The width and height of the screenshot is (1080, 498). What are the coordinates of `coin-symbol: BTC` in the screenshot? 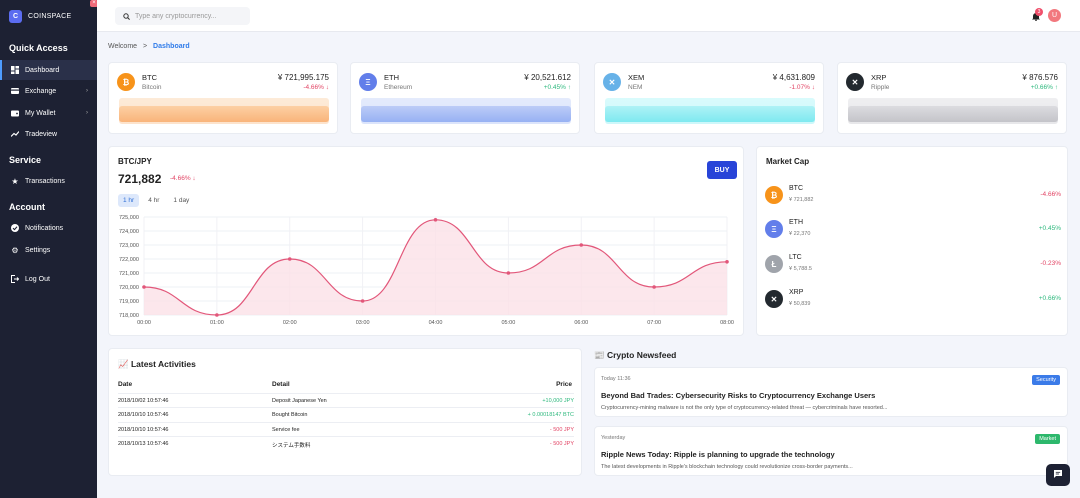 It's located at (149, 77).